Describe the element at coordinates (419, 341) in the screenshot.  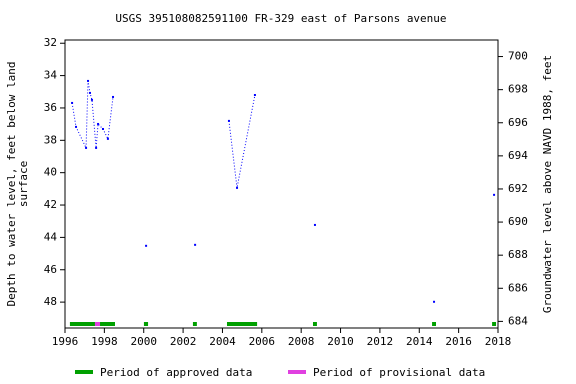
I see `x-tick-label: 2014` at that location.